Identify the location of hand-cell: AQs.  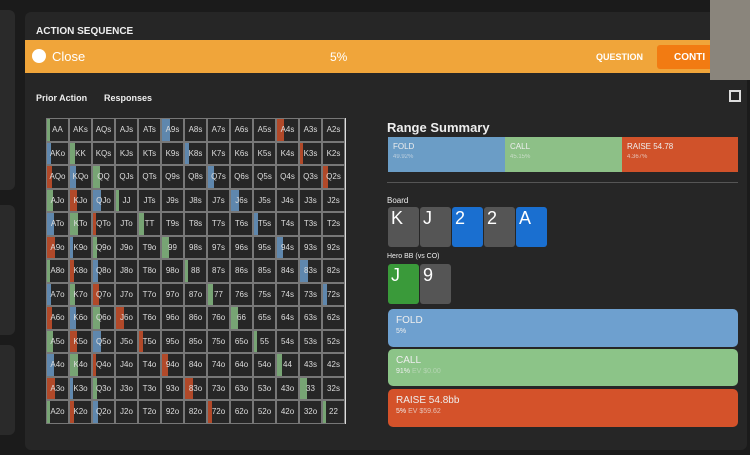
(103, 130).